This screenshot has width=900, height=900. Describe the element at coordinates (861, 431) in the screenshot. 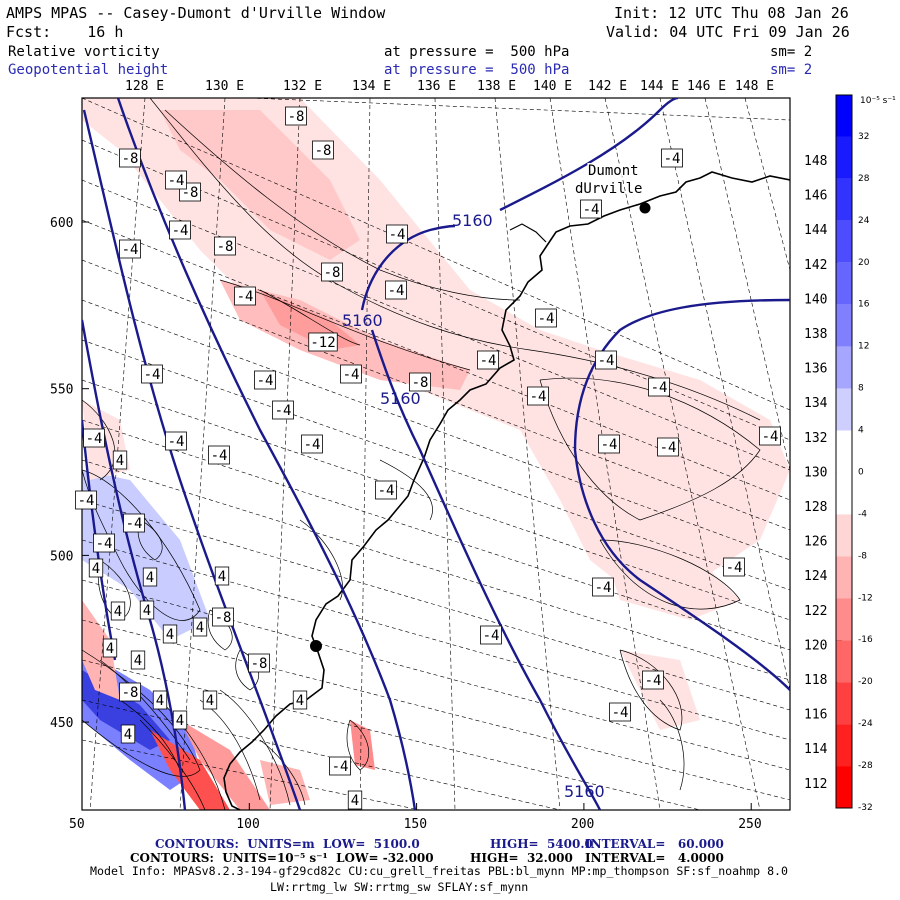

I see `colorbar-label: 4` at that location.